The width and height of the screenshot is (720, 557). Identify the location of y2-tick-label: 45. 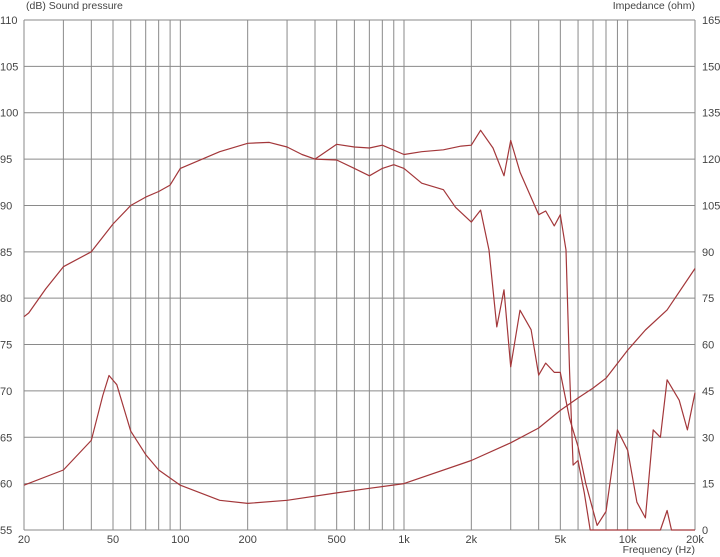
(708, 392).